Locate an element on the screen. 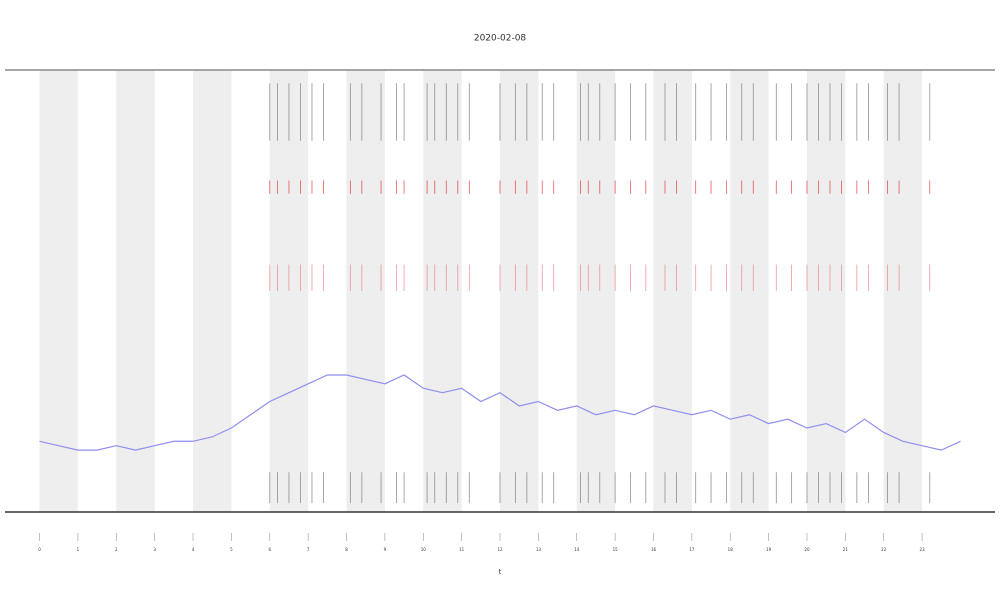  x-tick-label: 15 is located at coordinates (616, 549).